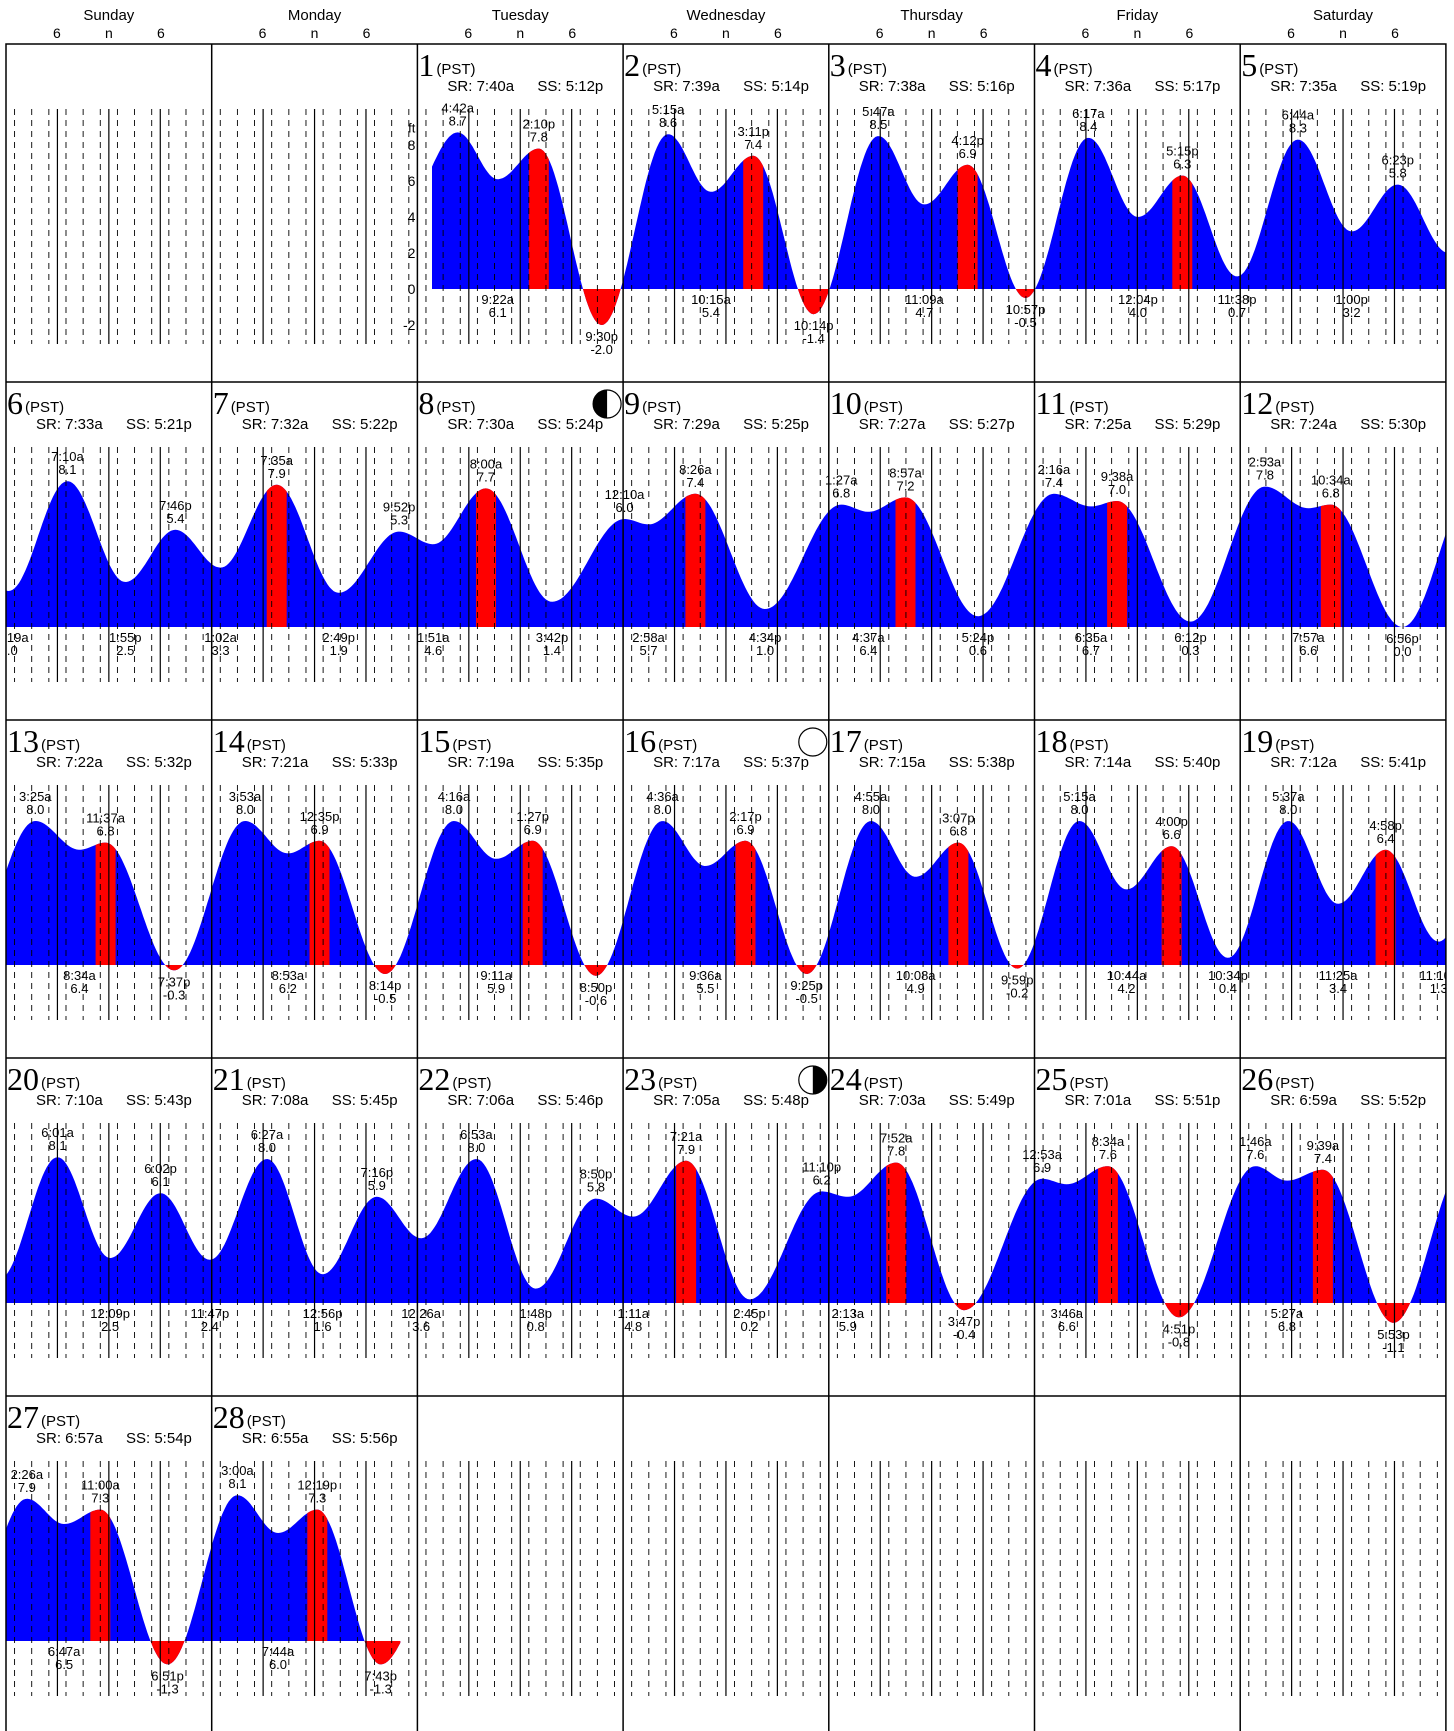 This screenshot has width=1454, height=1731. Describe the element at coordinates (1393, 1347) in the screenshot. I see `low-tide-height: -1.1` at that location.